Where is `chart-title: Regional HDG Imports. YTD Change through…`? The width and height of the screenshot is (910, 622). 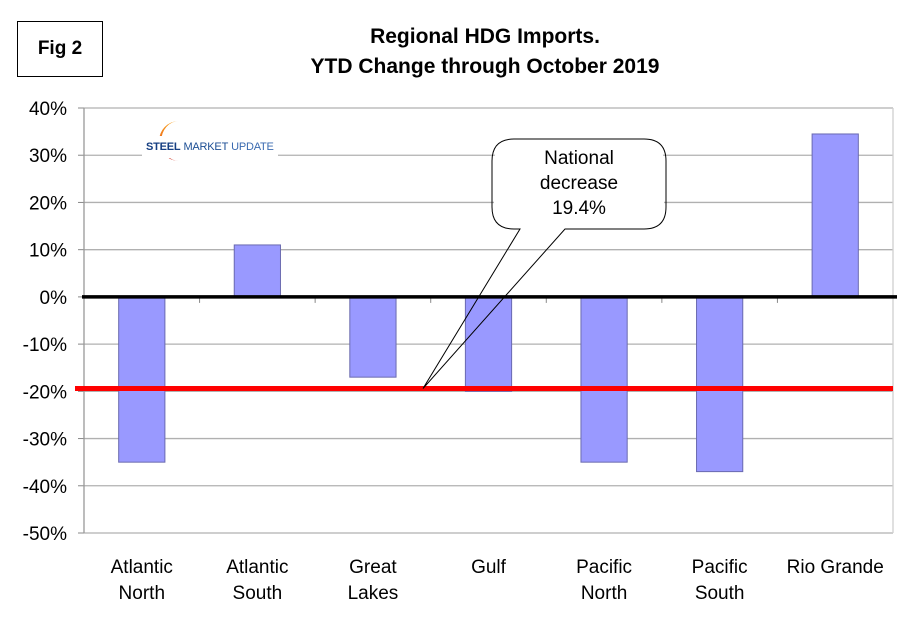
chart-title: Regional HDG Imports. YTD Change through… is located at coordinates (485, 52).